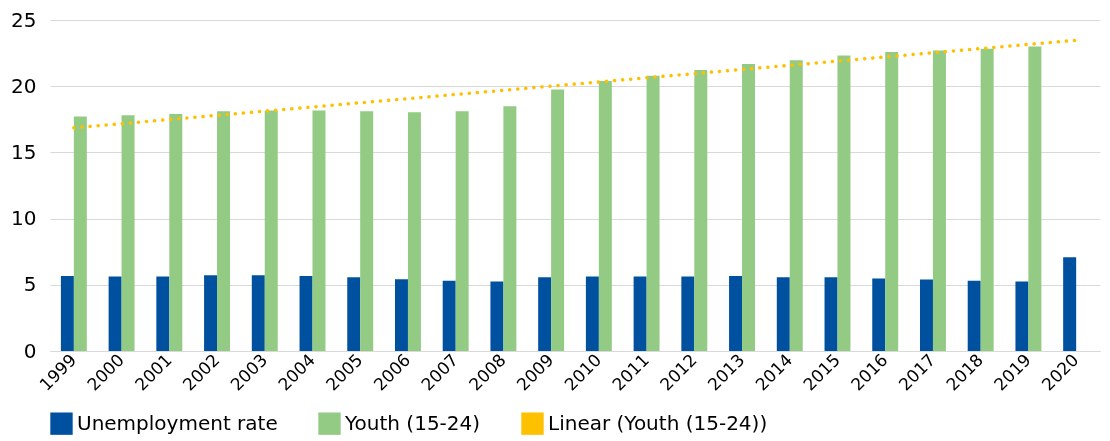 The width and height of the screenshot is (1110, 441). Describe the element at coordinates (24, 85) in the screenshot. I see `y-tick-label: 20` at that location.